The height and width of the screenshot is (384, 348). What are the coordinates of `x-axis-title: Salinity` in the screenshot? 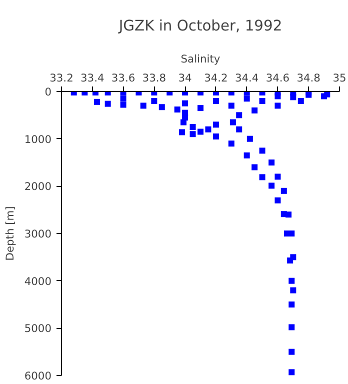 It's located at (200, 59).